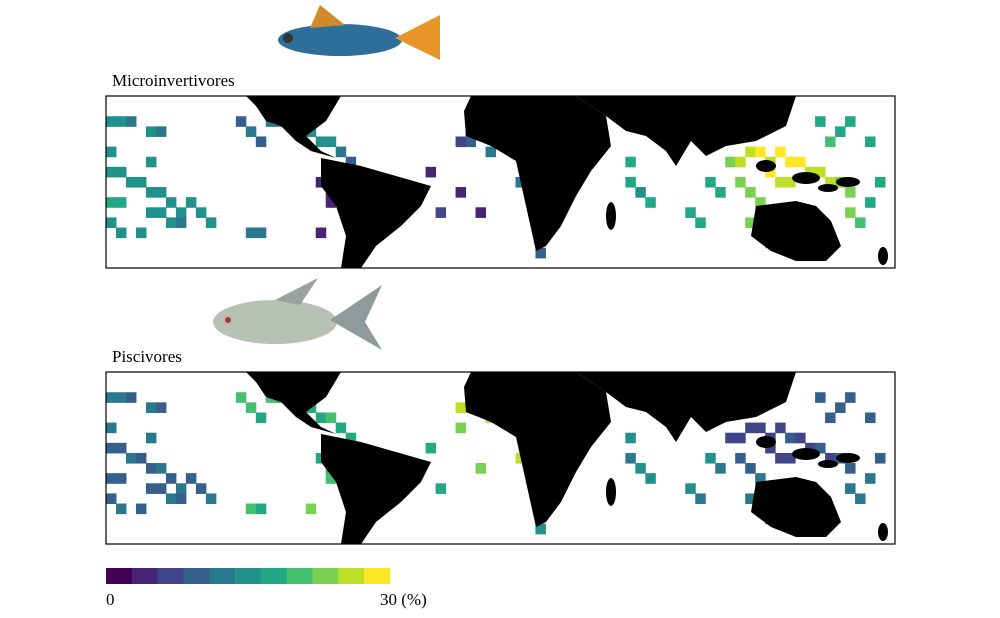 Image resolution: width=1000 pixels, height=618 pixels. What do you see at coordinates (110, 599) in the screenshot?
I see `colorbar-min-label: 0` at bounding box center [110, 599].